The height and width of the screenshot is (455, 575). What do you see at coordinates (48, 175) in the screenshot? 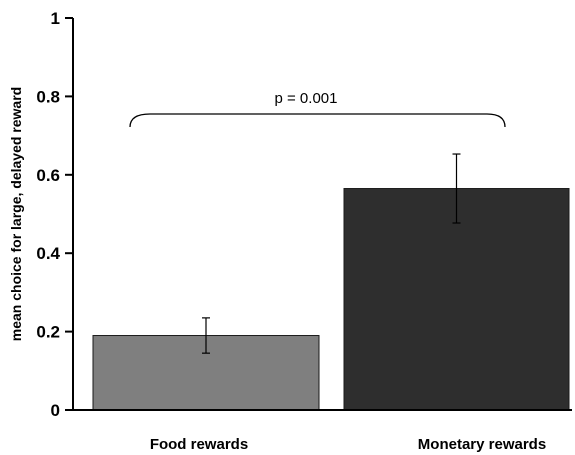
I see `y-tick-label: 0.6` at bounding box center [48, 175].